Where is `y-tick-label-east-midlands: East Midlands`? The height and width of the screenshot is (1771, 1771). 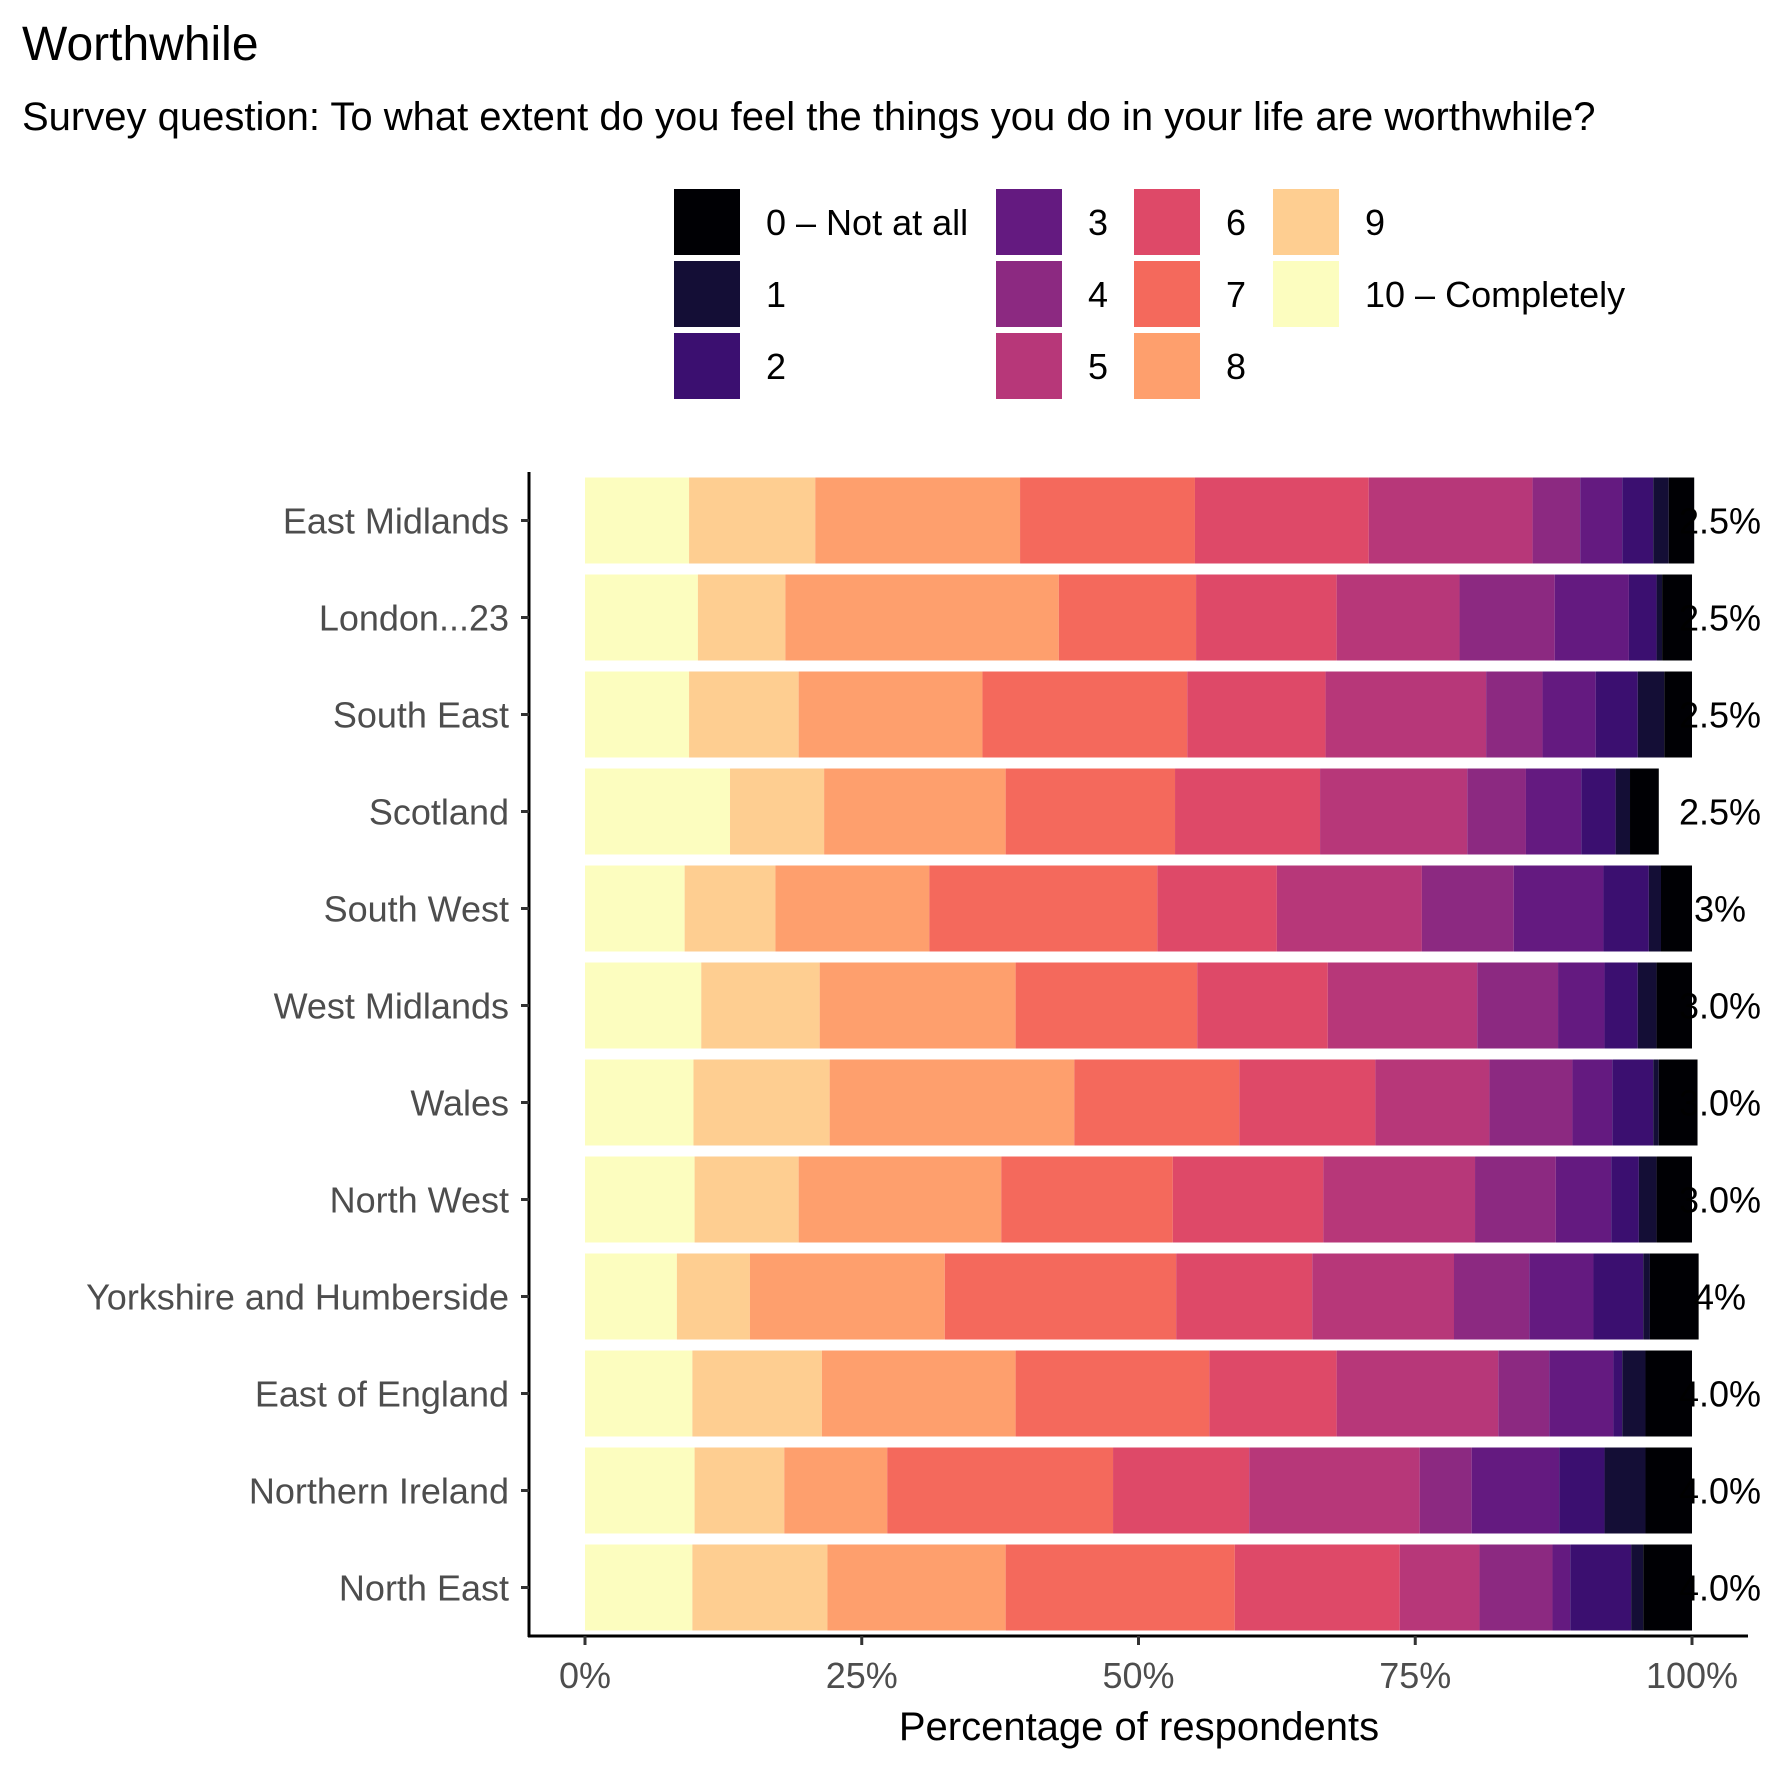 y-tick-label-east-midlands: East Midlands is located at coordinates (396, 521).